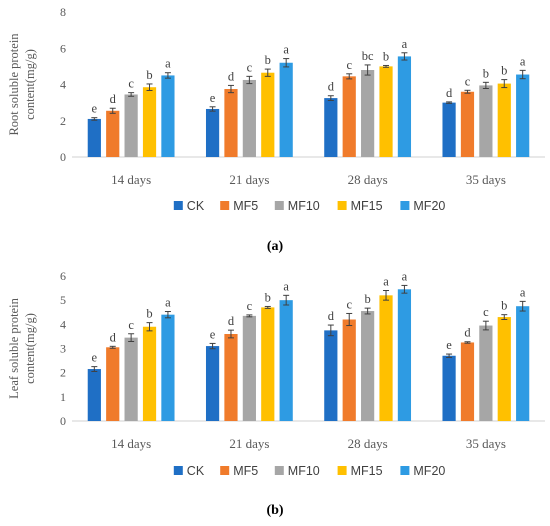  Describe the element at coordinates (367, 206) in the screenshot. I see `legend-label: MF15` at that location.